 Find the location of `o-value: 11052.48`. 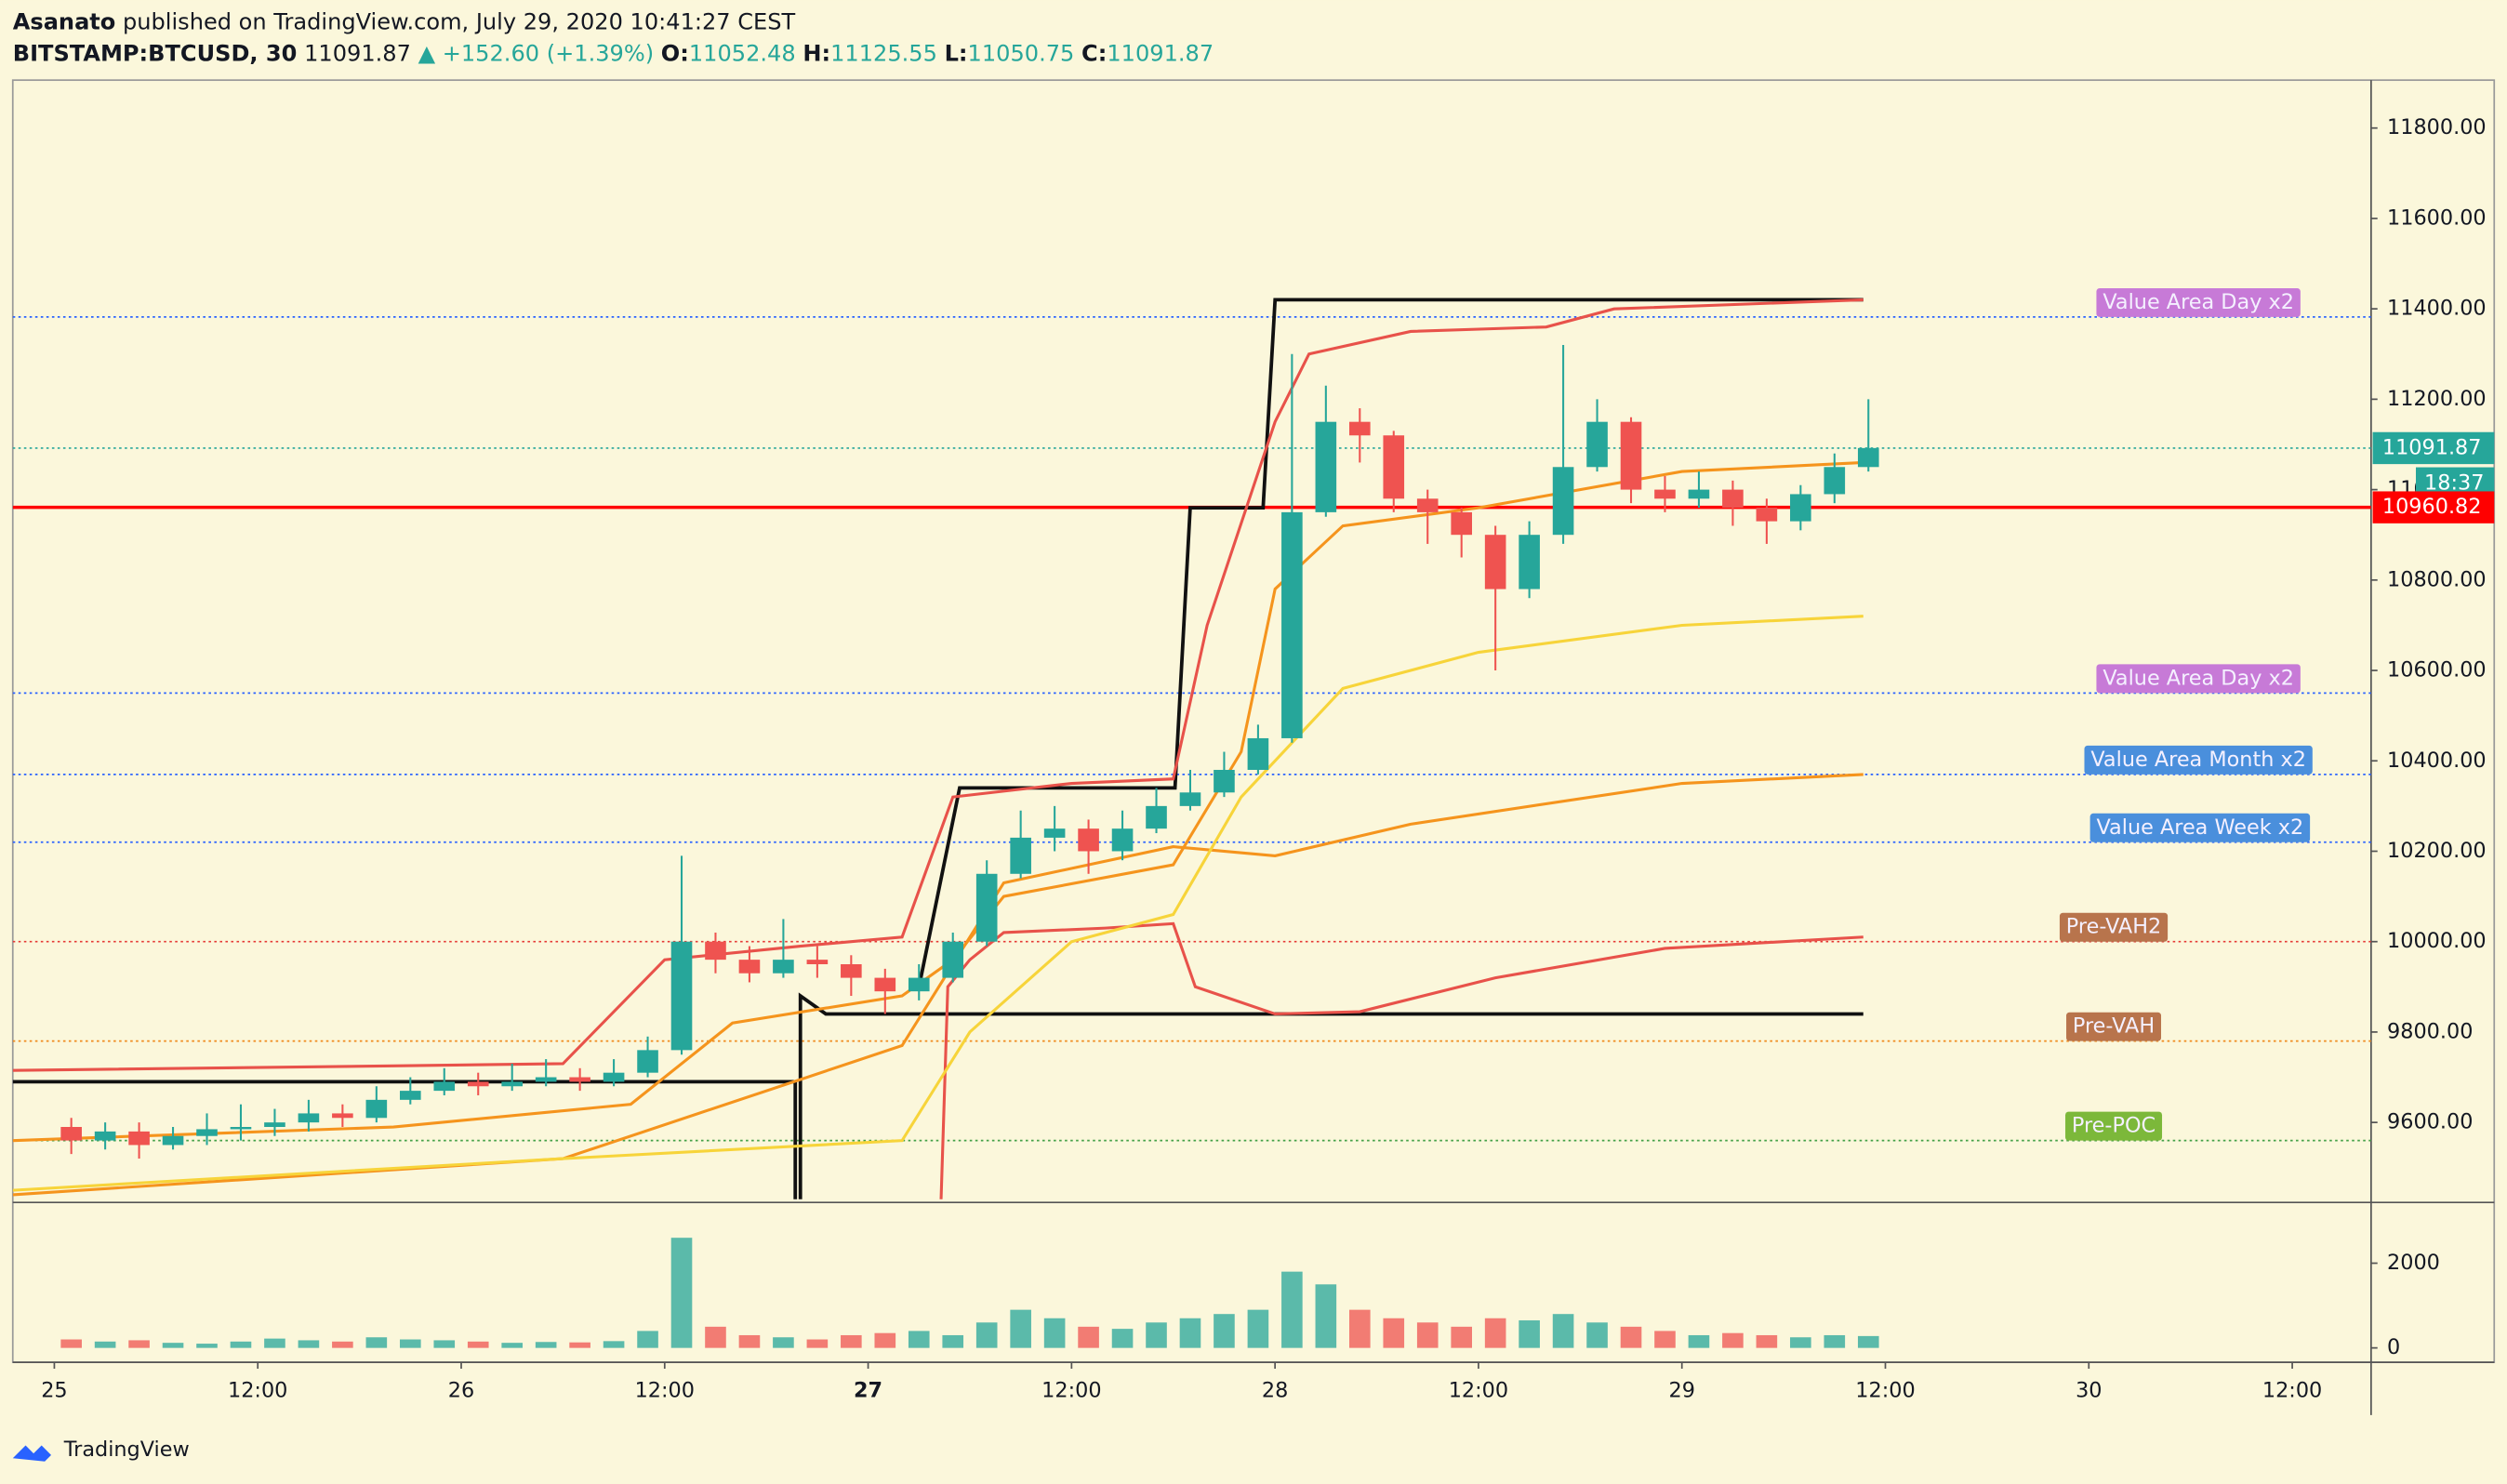

o-value: 11052.48 is located at coordinates (742, 54).